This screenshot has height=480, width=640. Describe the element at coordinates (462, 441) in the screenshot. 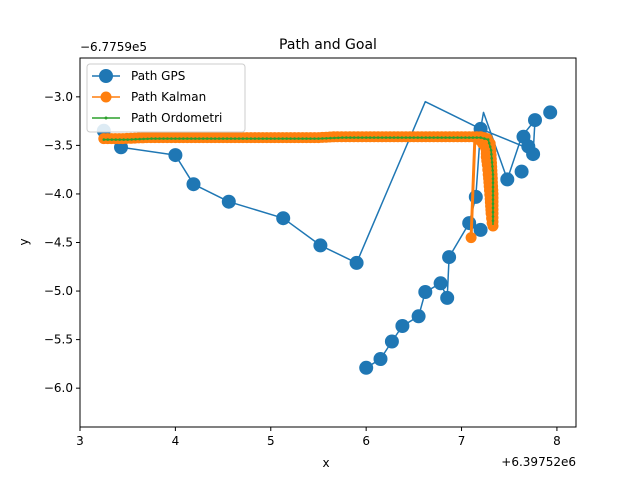

I see `x-tick-label: 7` at that location.